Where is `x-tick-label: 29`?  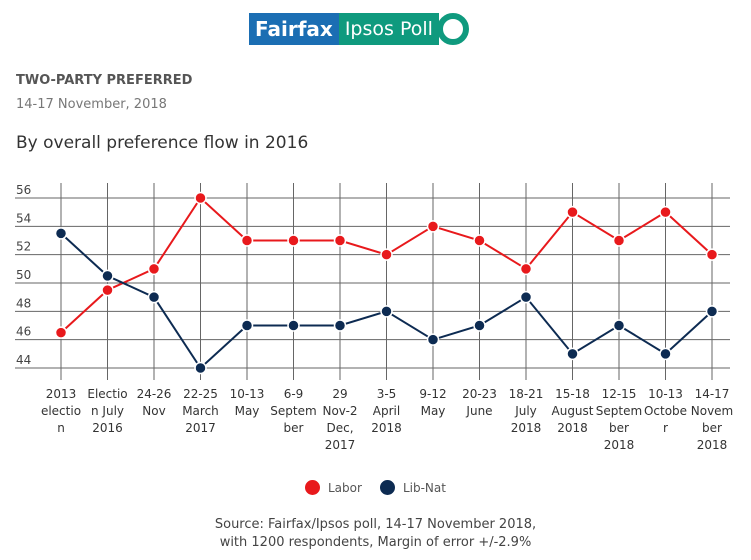
x-tick-label: 29 is located at coordinates (339, 394).